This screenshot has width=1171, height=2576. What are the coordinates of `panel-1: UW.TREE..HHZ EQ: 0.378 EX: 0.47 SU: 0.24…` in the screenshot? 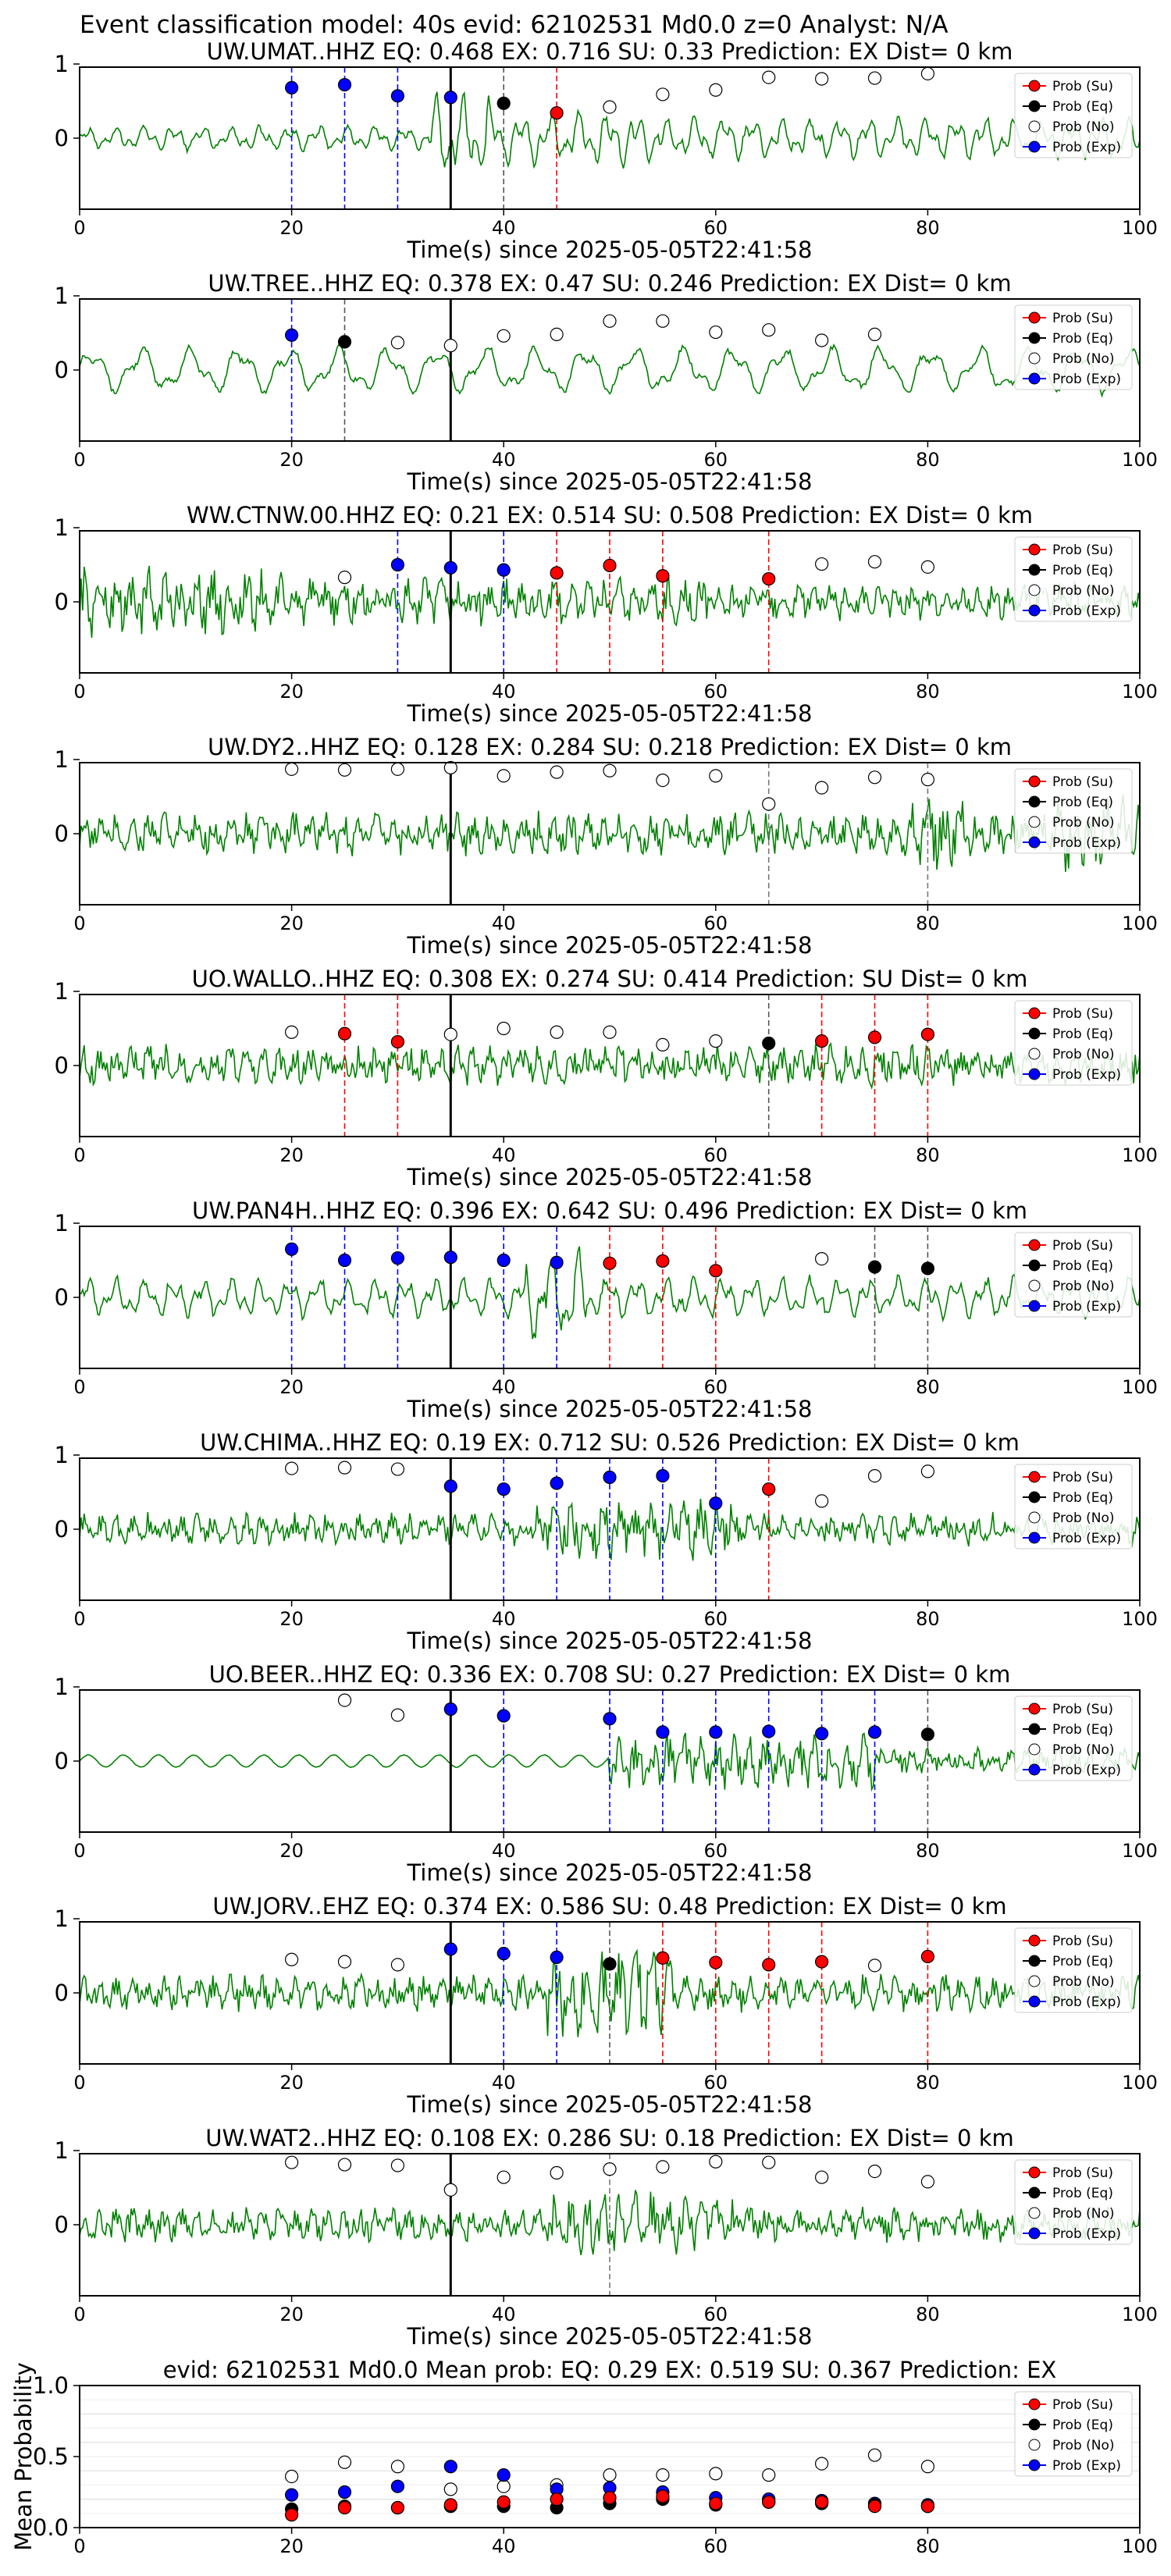 It's located at (606, 382).